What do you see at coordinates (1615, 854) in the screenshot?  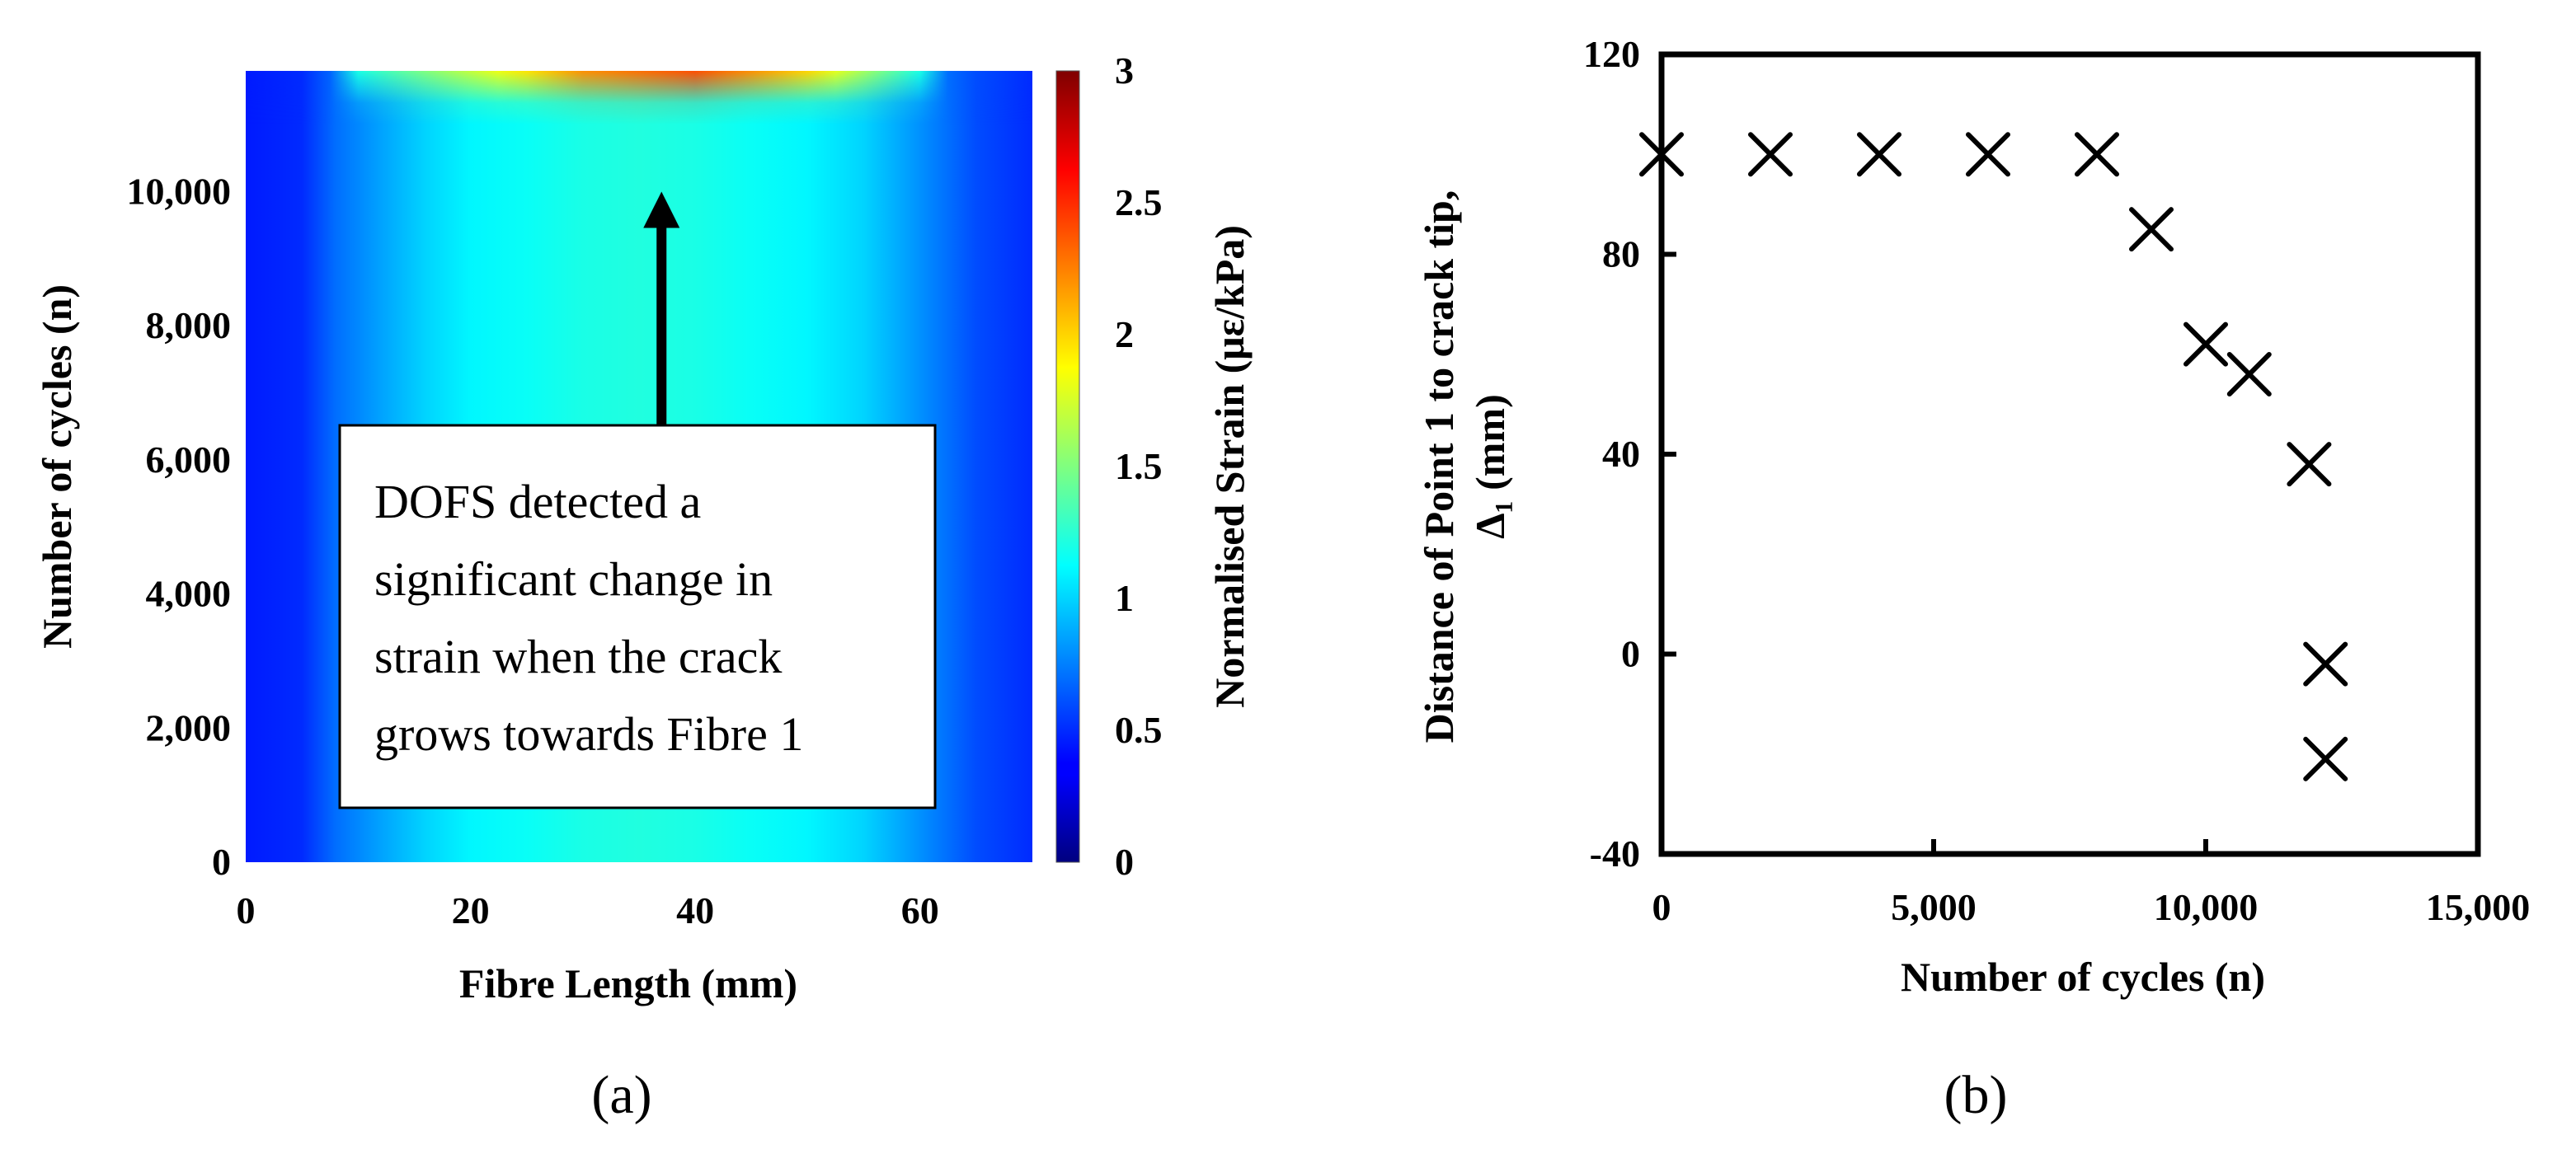 I see `scatter-y-tick-label: -40` at bounding box center [1615, 854].